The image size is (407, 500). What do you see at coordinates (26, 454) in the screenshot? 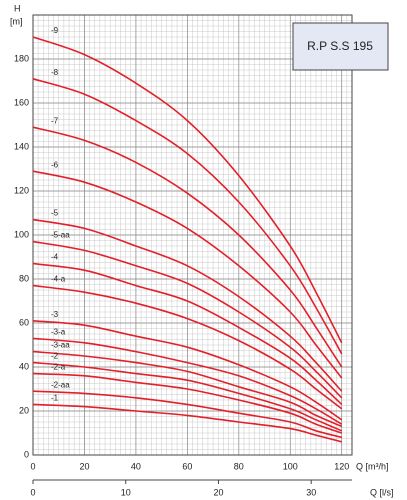
I see `y-tick-label: 0` at bounding box center [26, 454].